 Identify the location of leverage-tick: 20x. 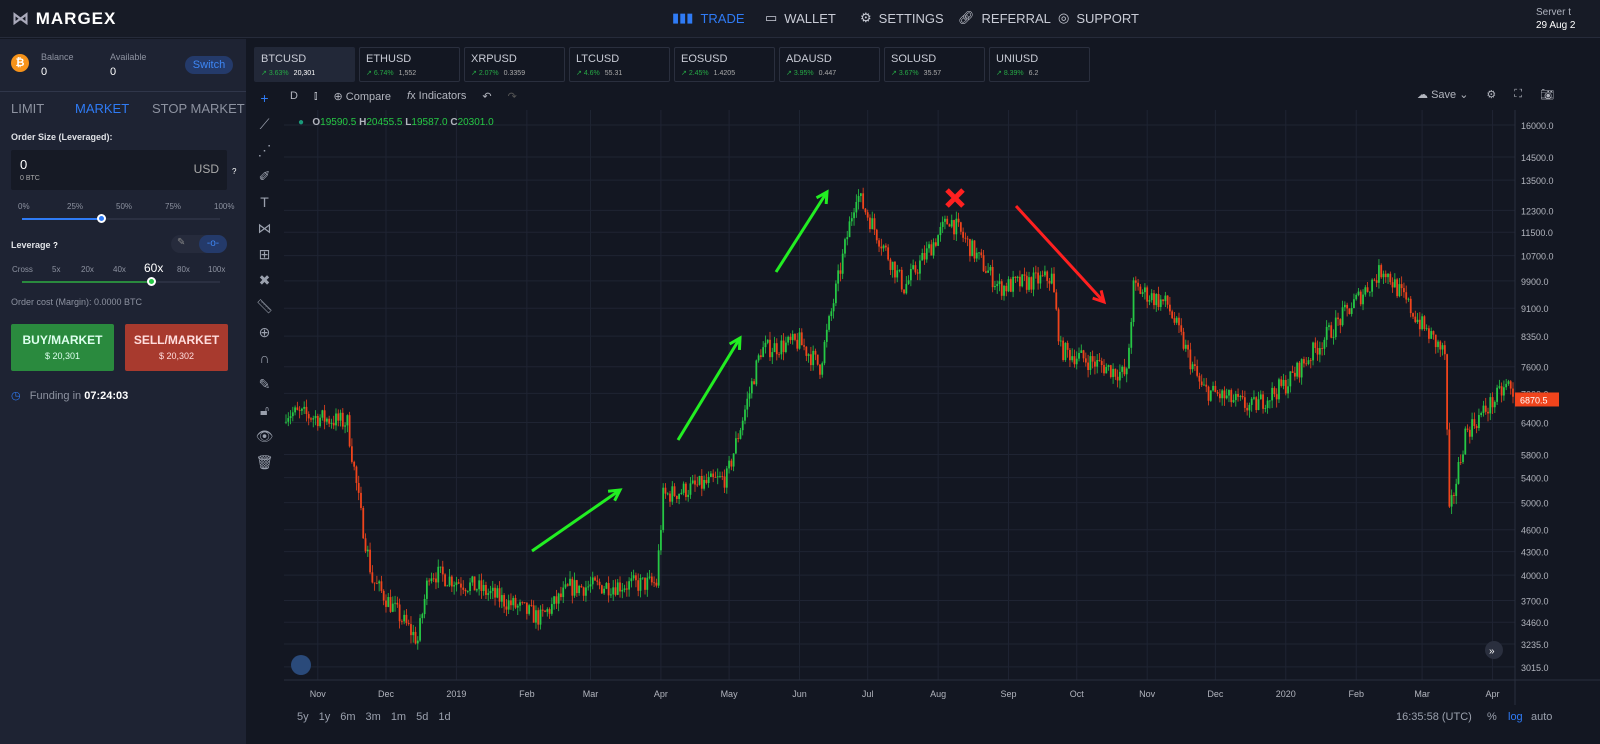
(87, 269).